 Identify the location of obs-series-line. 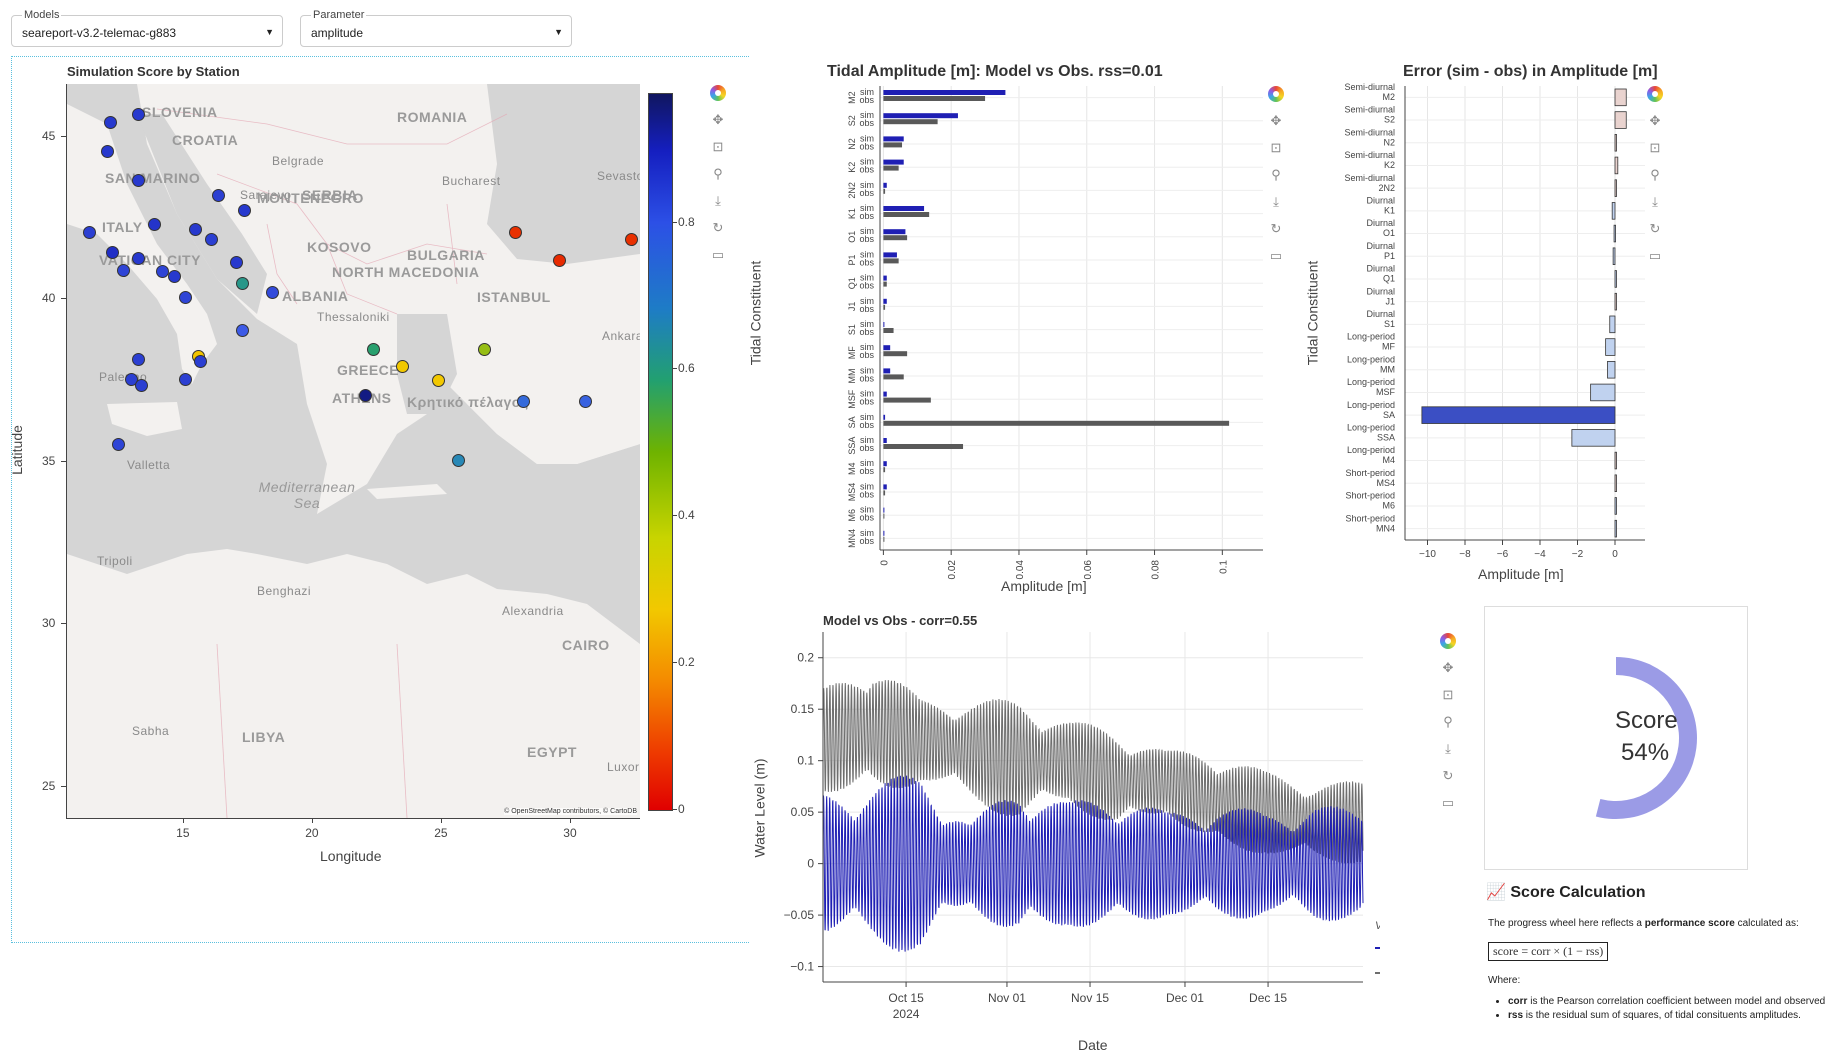
(1093, 772).